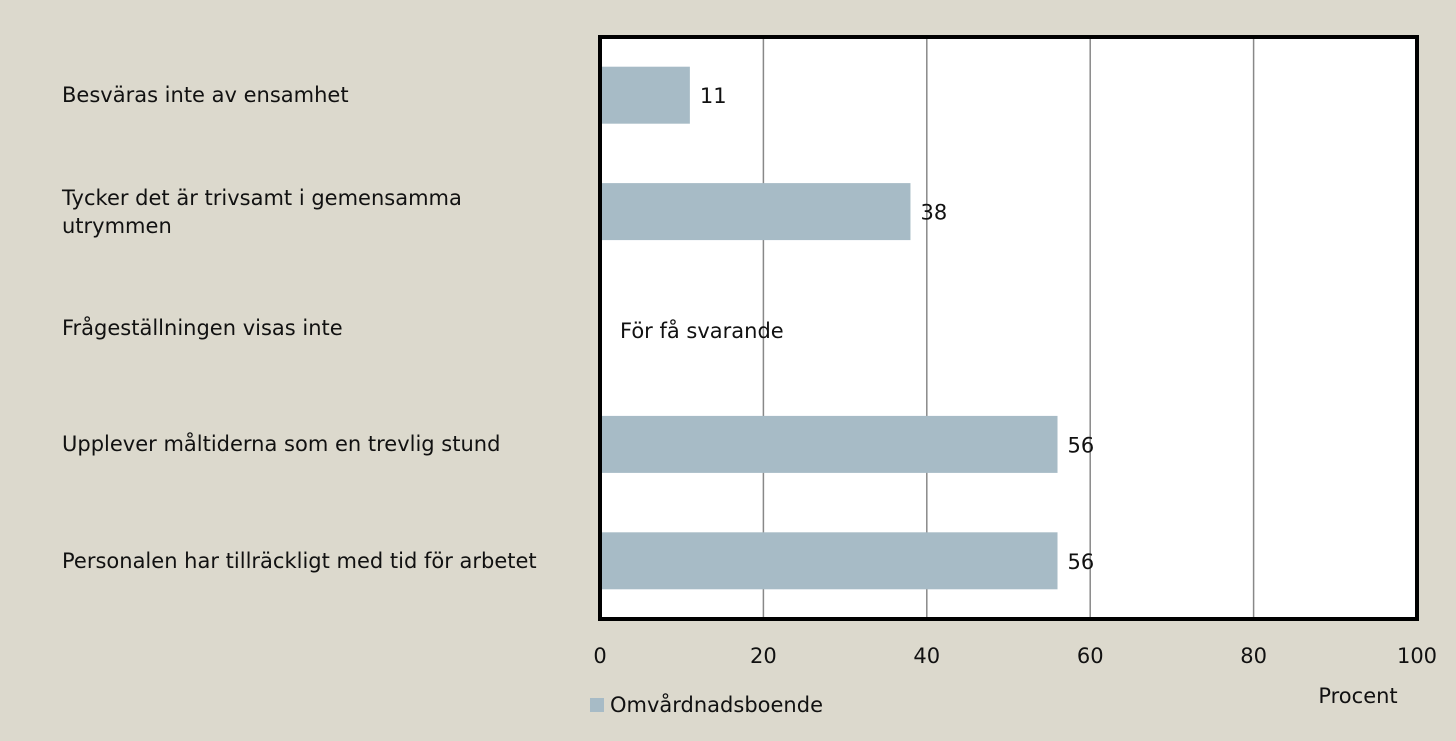  Describe the element at coordinates (1253, 656) in the screenshot. I see `x-tick-label: 80` at that location.